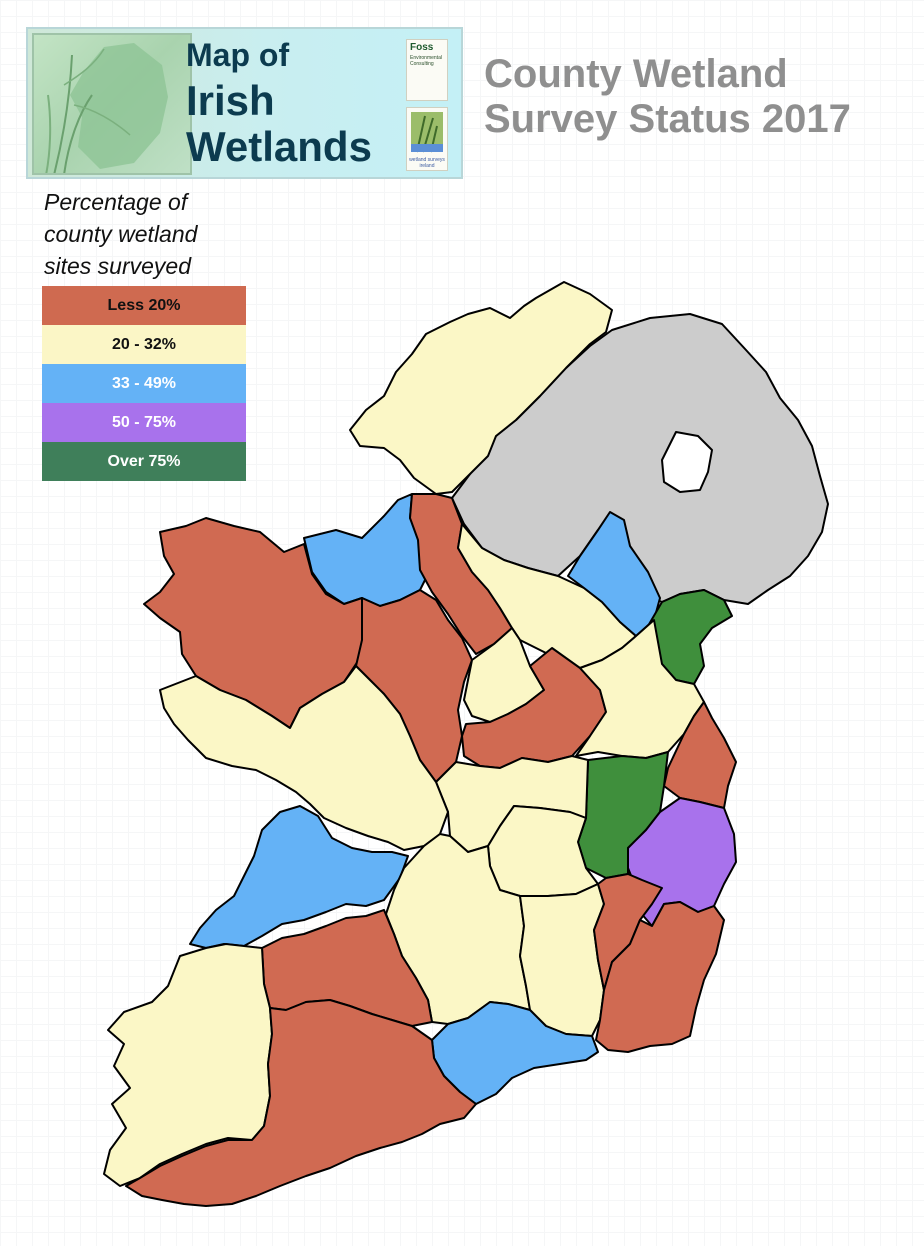 The width and height of the screenshot is (924, 1246). Describe the element at coordinates (118, 266) in the screenshot. I see `legend-title-line3: sites surveyed` at that location.